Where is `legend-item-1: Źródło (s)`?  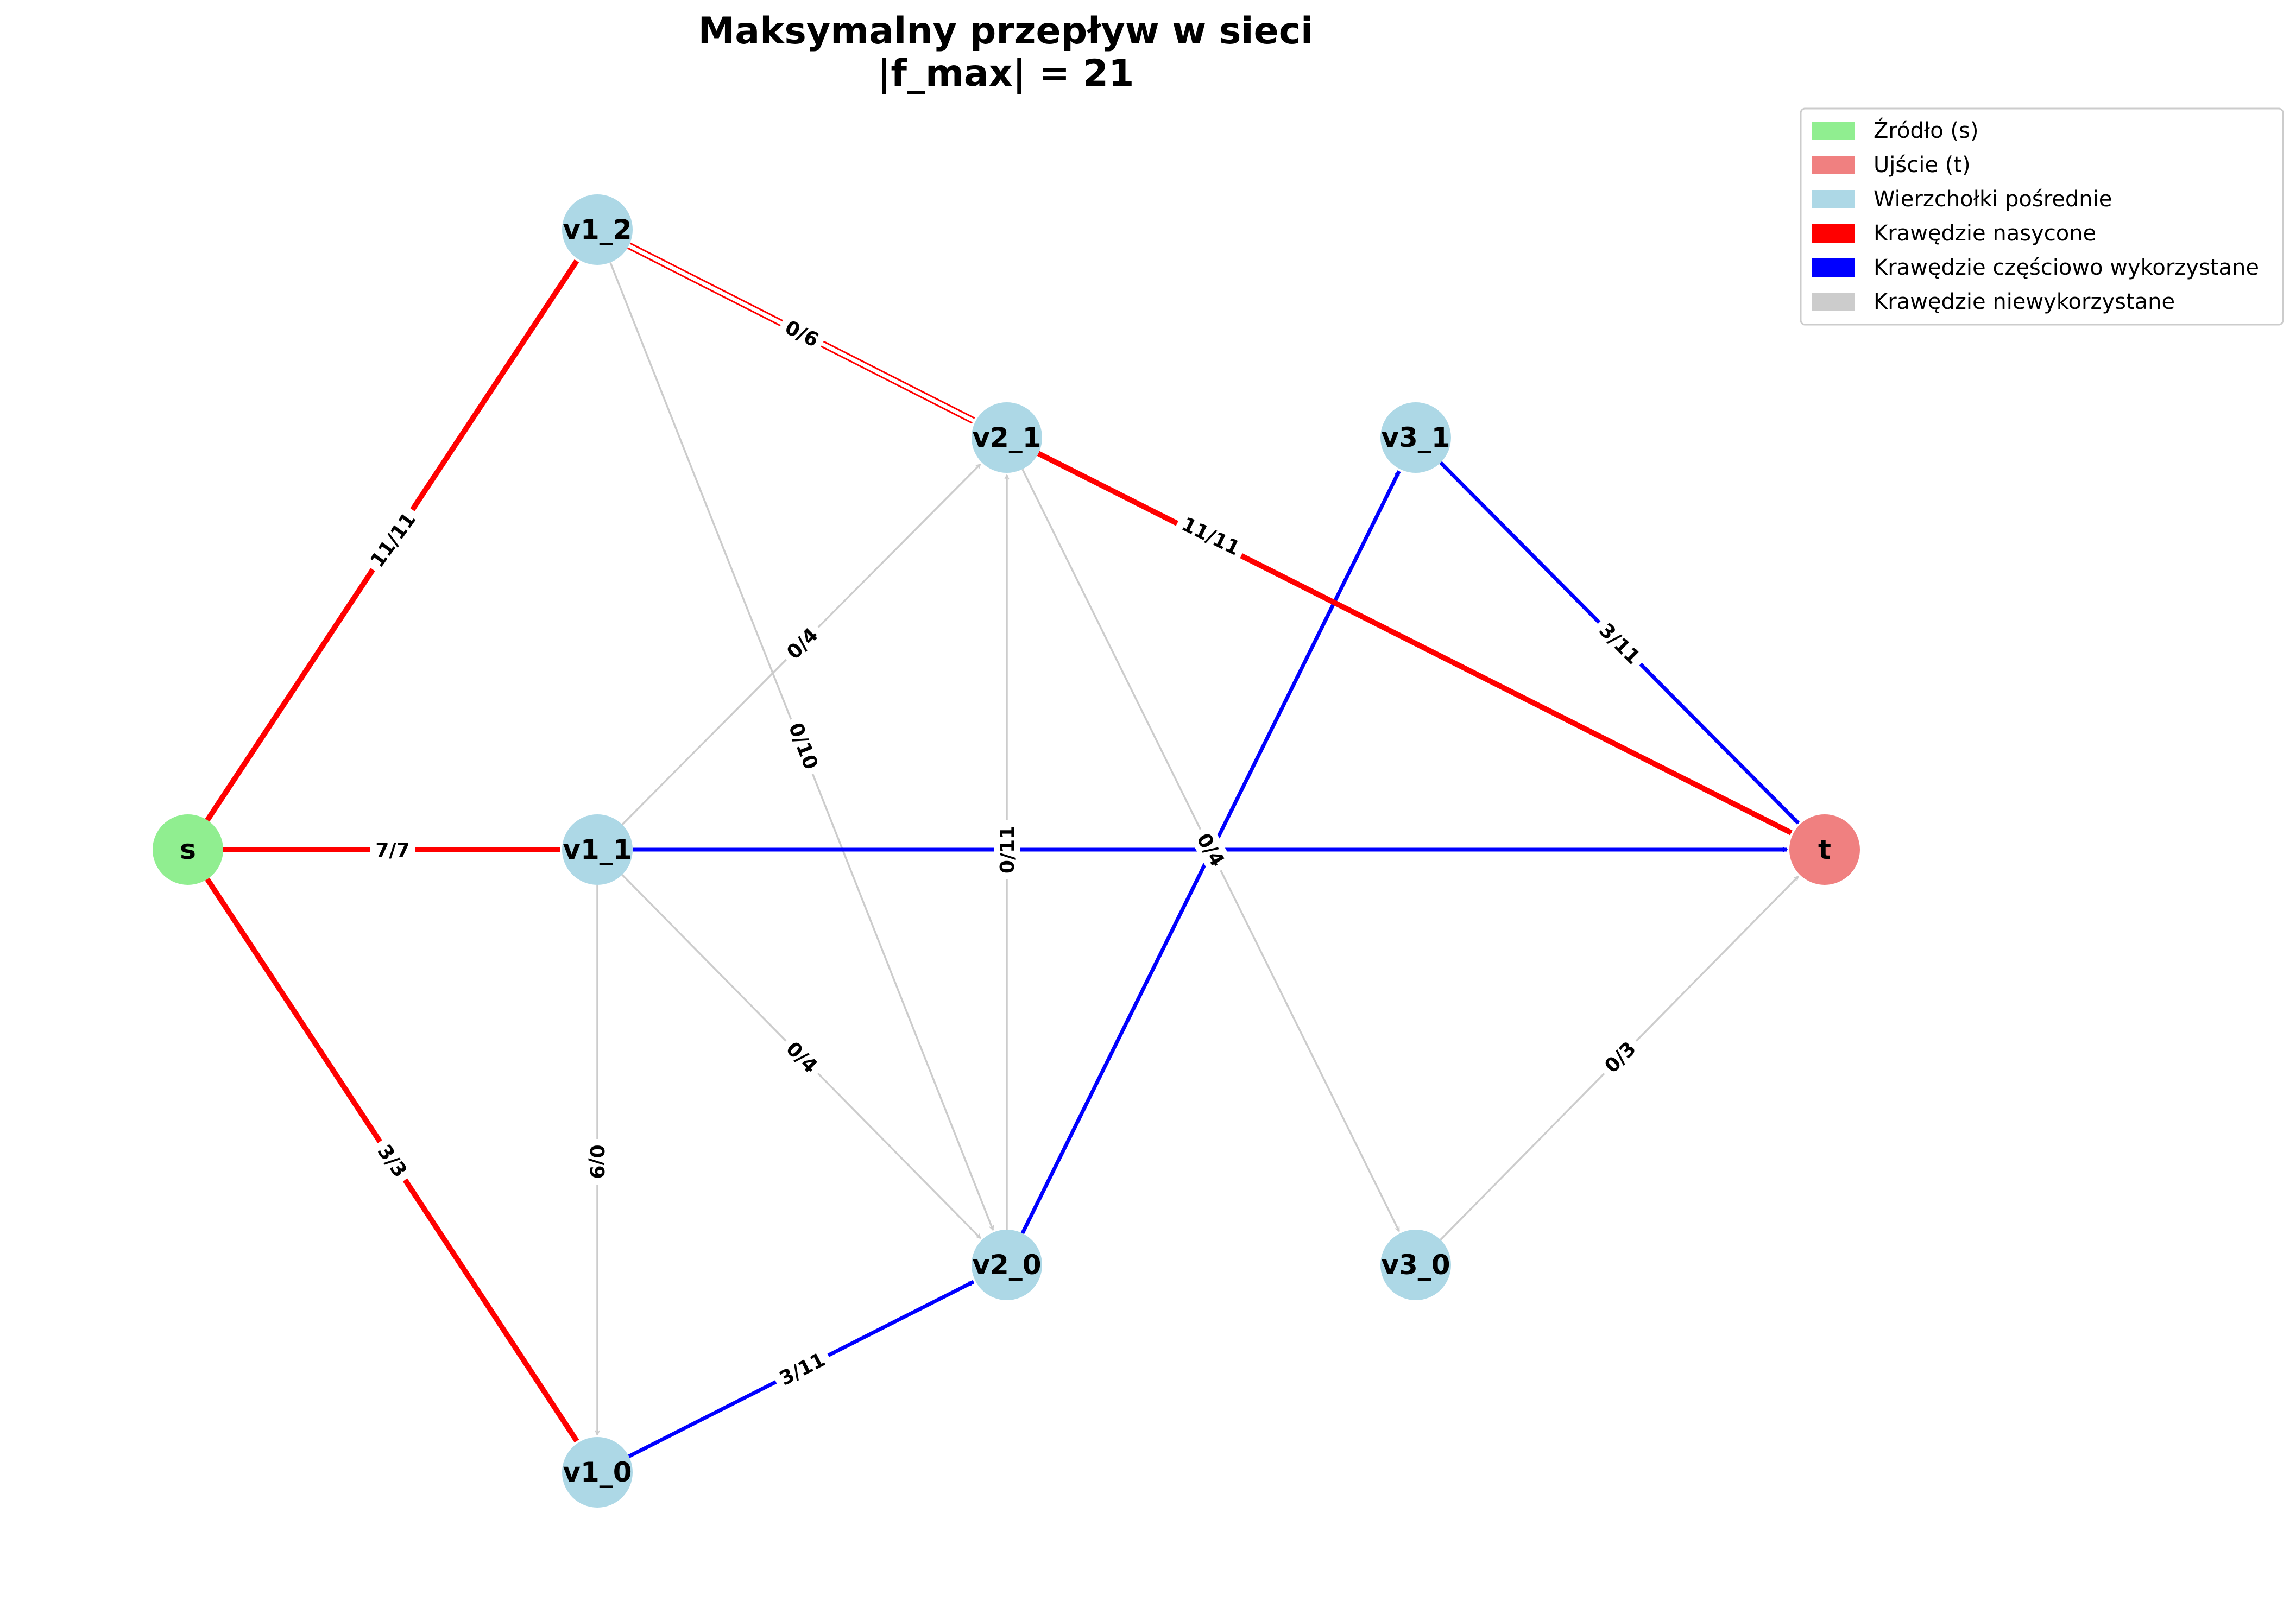
legend-item-1: Źródło (s) is located at coordinates (1895, 130).